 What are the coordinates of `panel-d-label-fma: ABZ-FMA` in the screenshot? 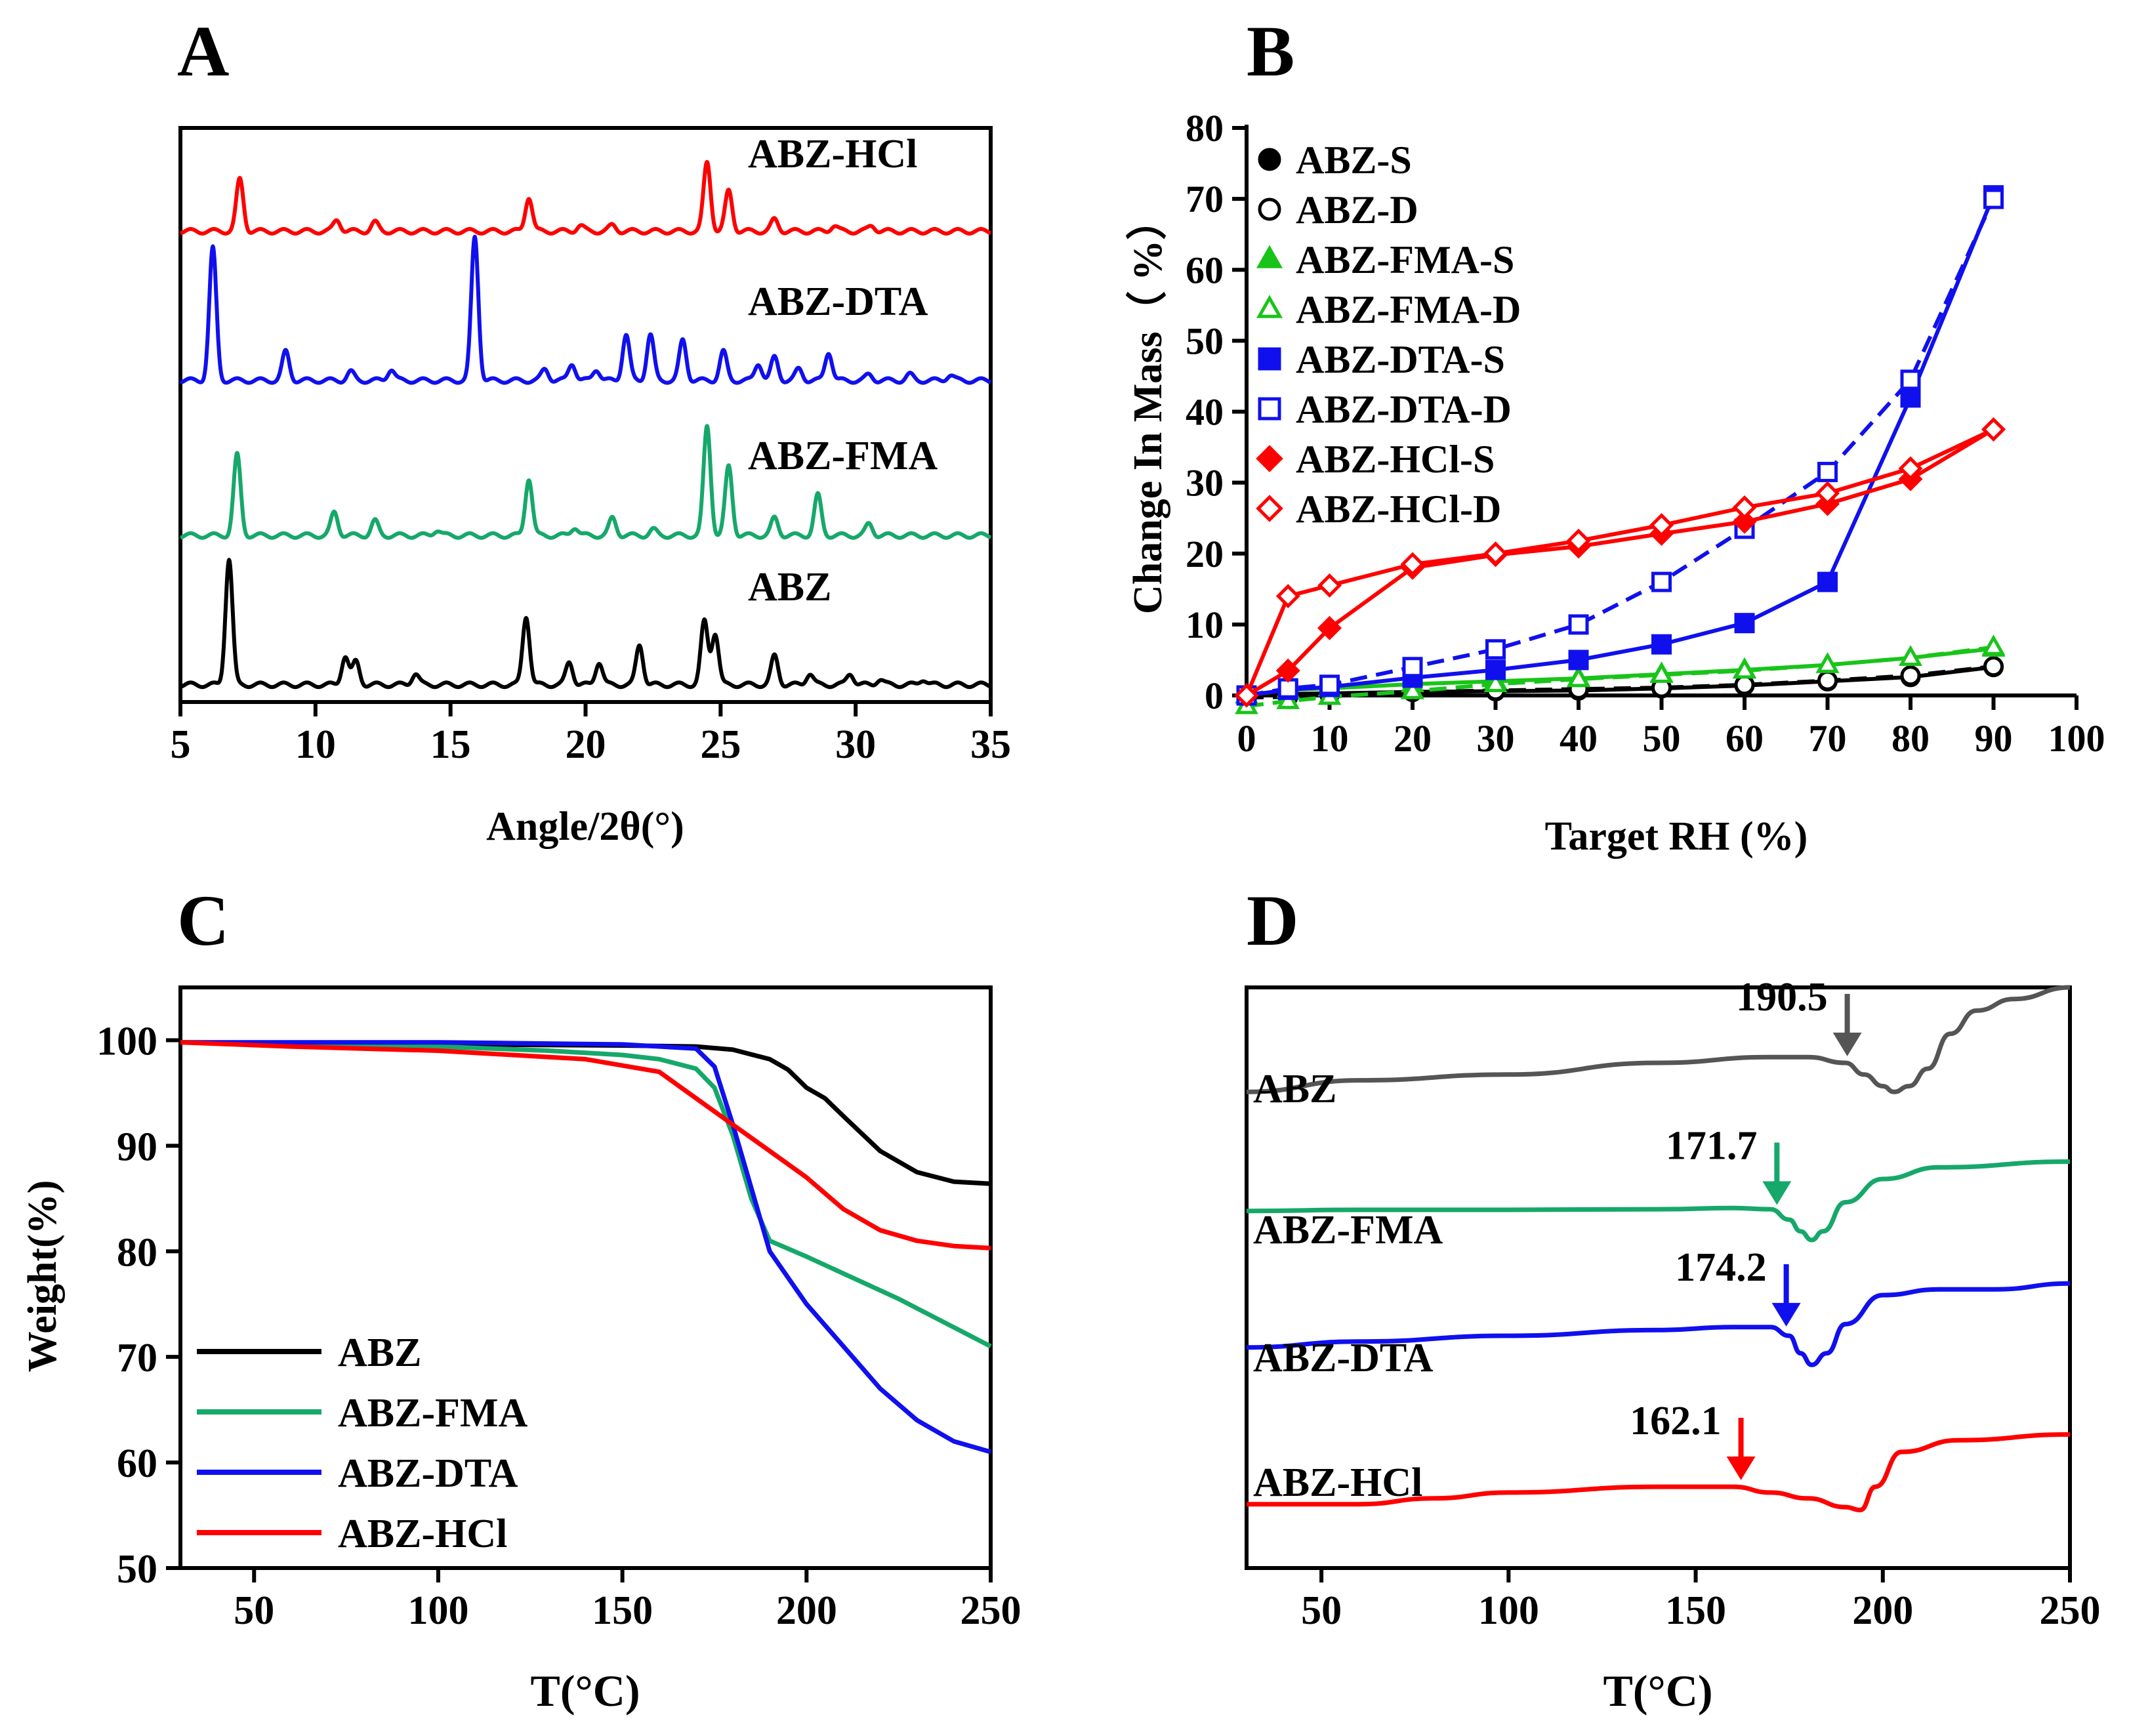 It's located at (1348, 1230).